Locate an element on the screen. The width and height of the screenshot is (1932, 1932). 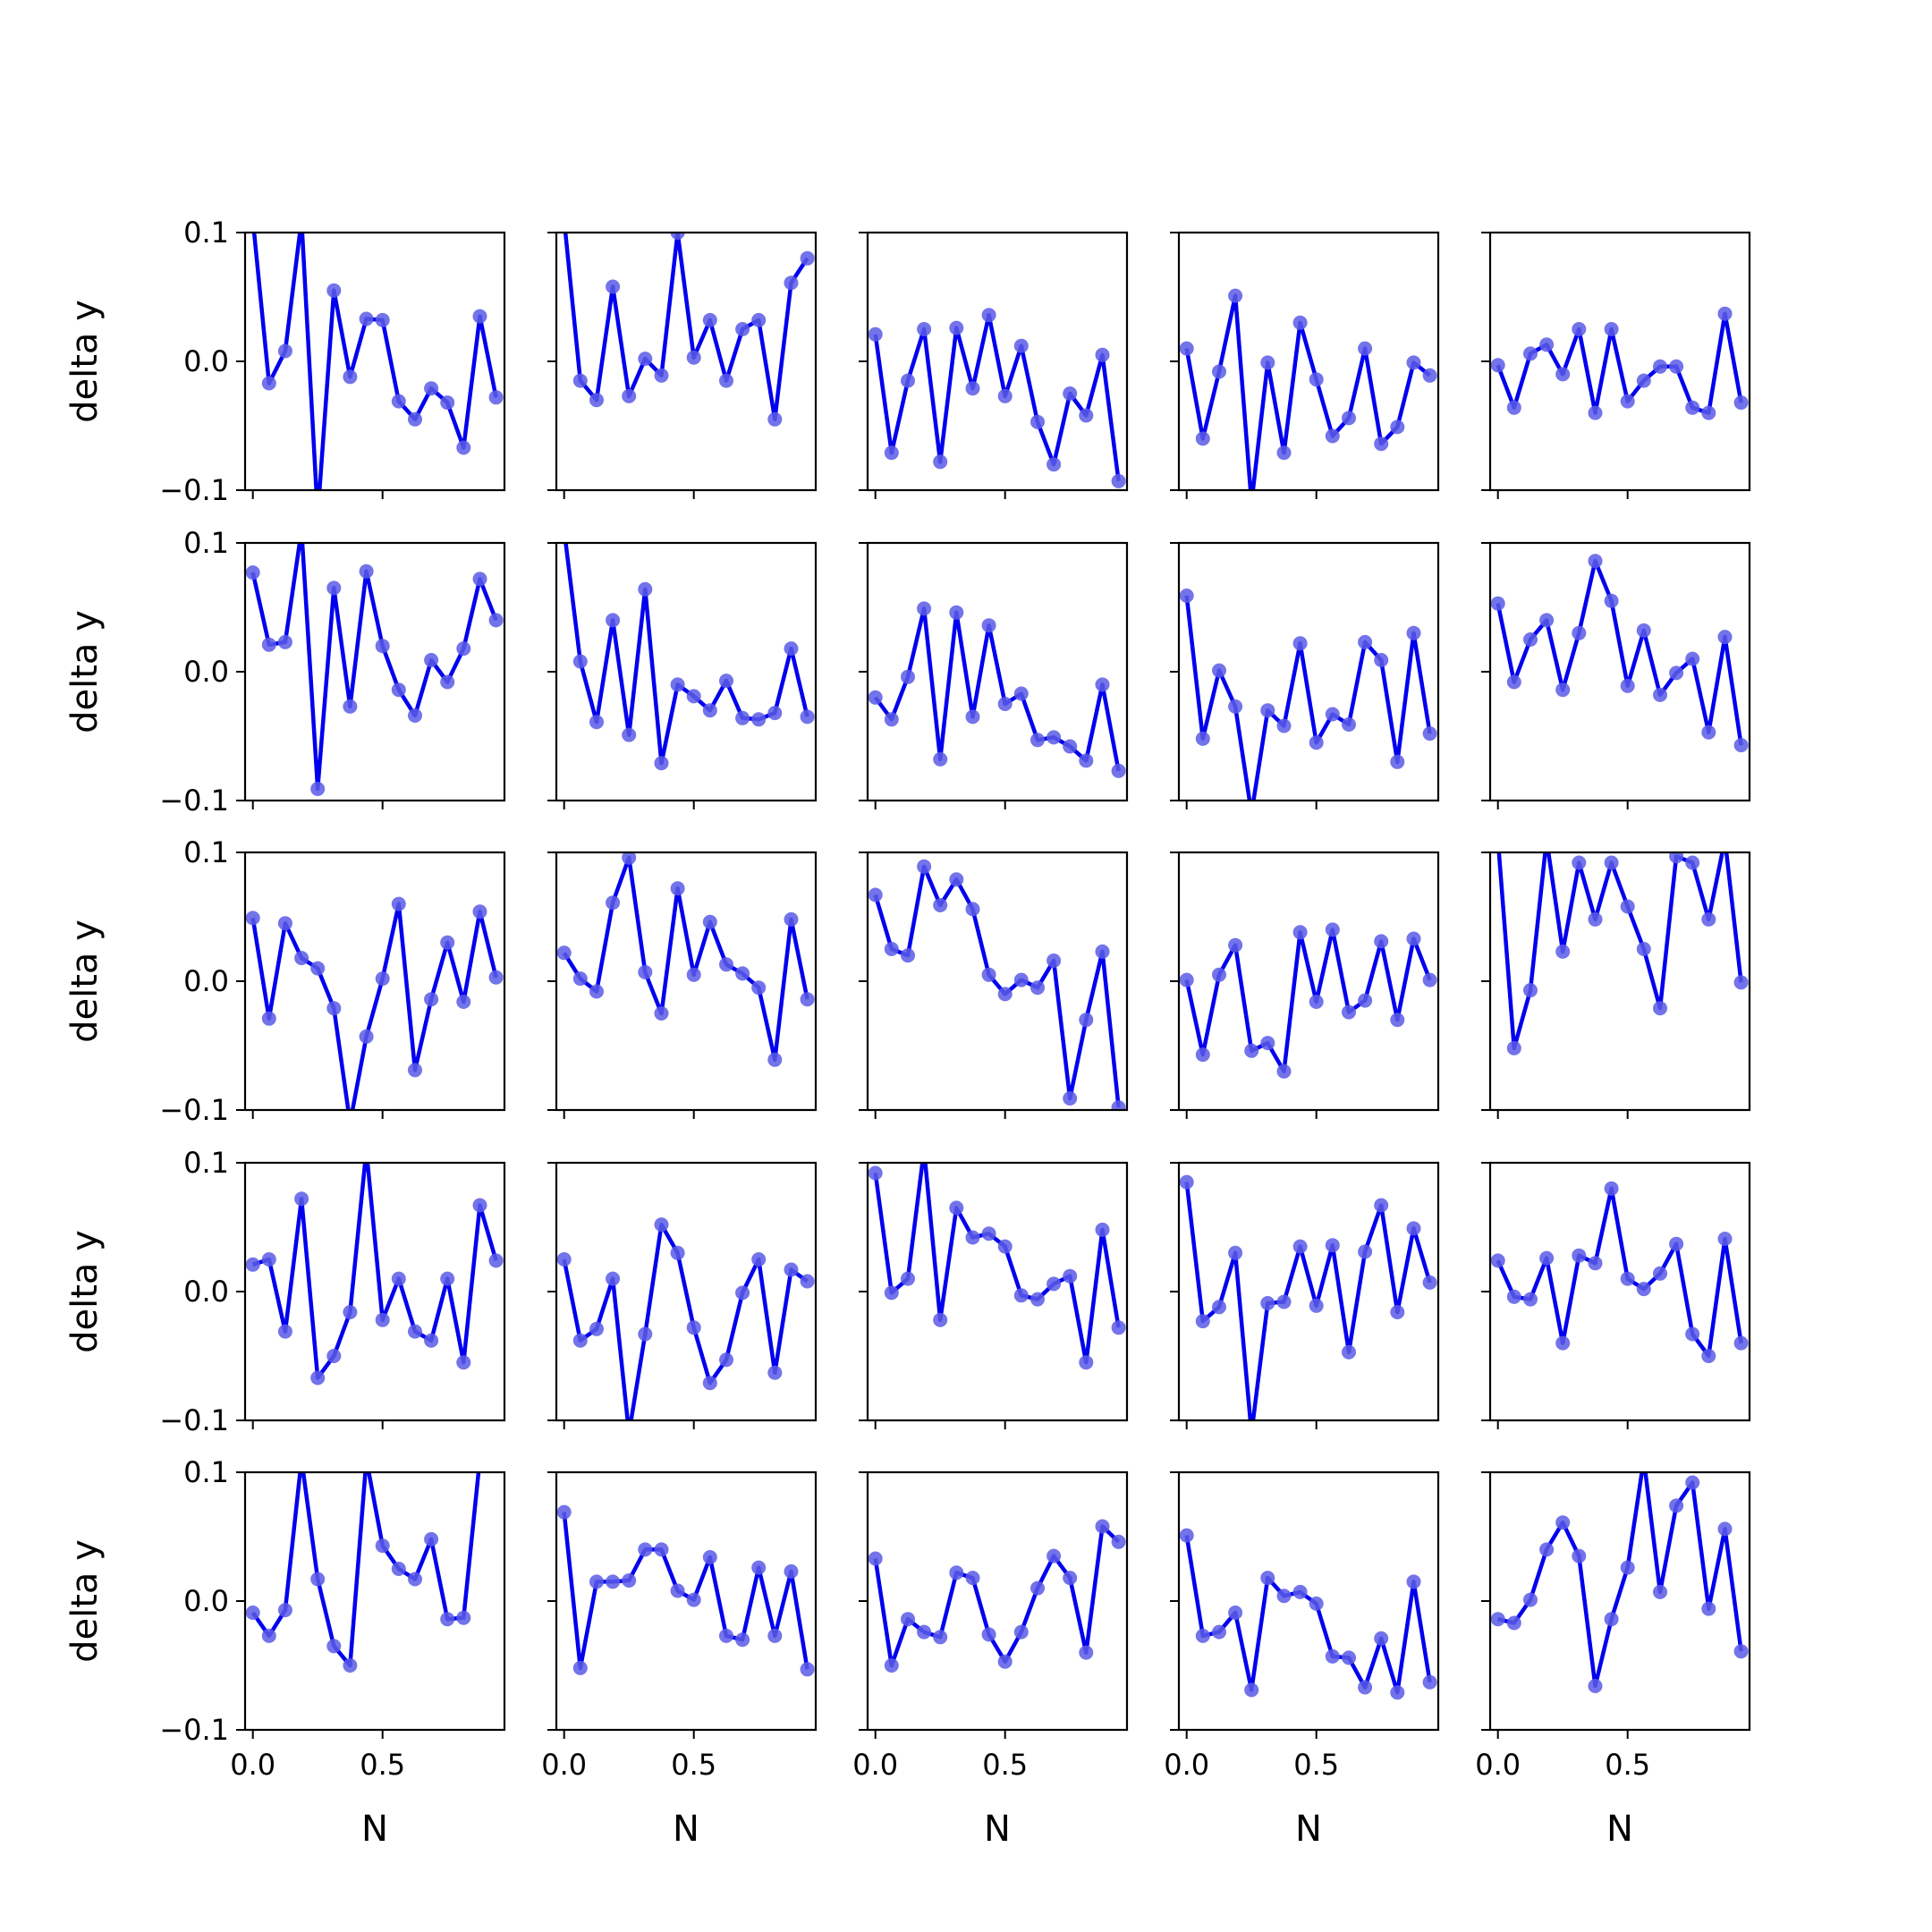
x-tick-label: 0.5 is located at coordinates (1005, 1765).